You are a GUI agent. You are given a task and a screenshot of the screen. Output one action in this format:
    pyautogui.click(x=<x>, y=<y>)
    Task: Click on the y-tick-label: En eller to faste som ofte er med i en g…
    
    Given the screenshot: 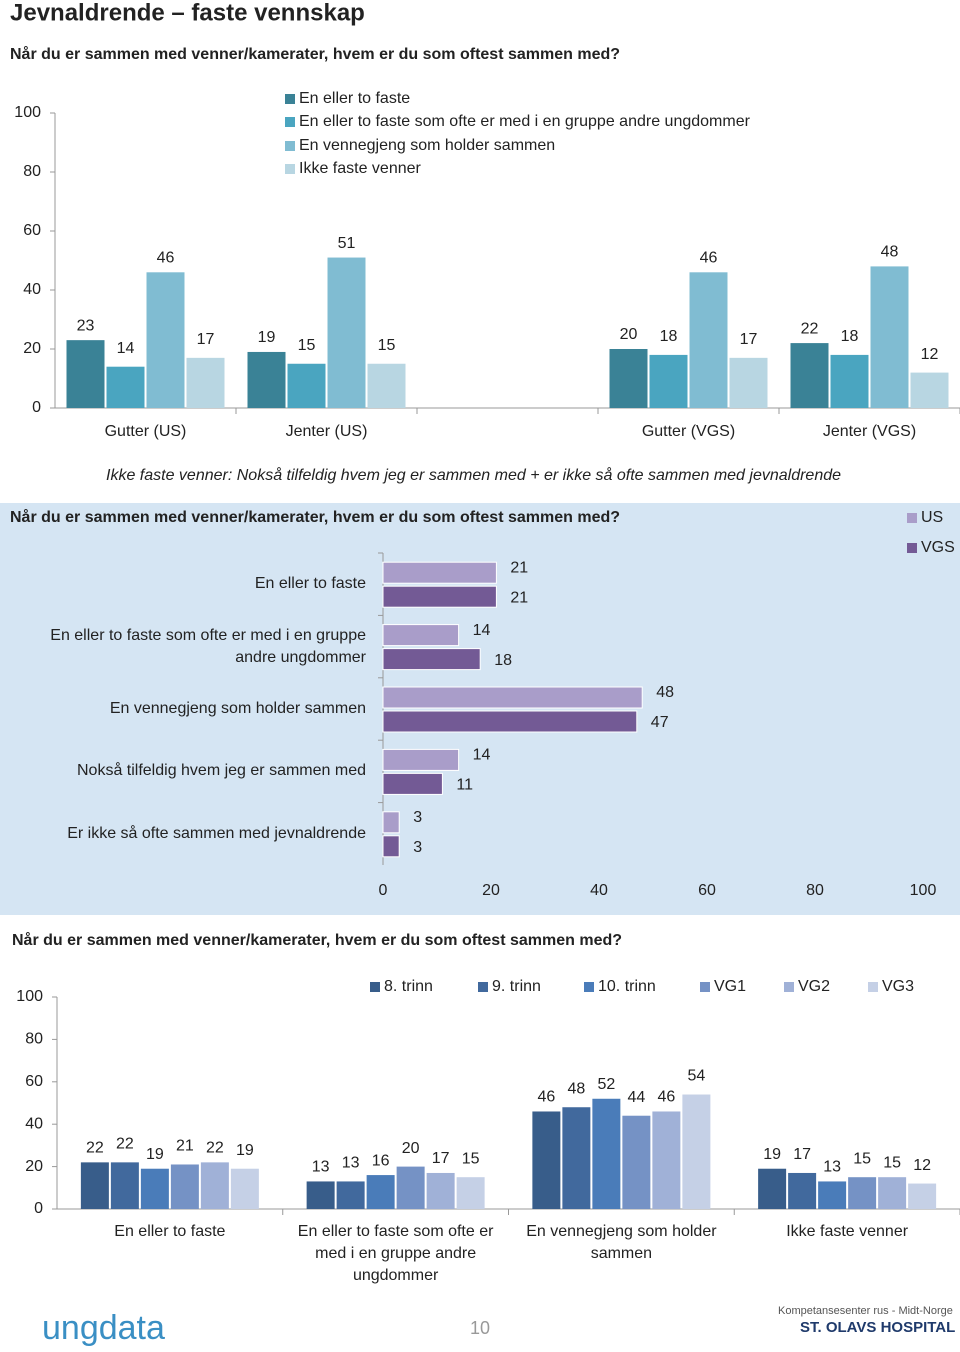 What is the action you would take?
    pyautogui.click(x=208, y=646)
    